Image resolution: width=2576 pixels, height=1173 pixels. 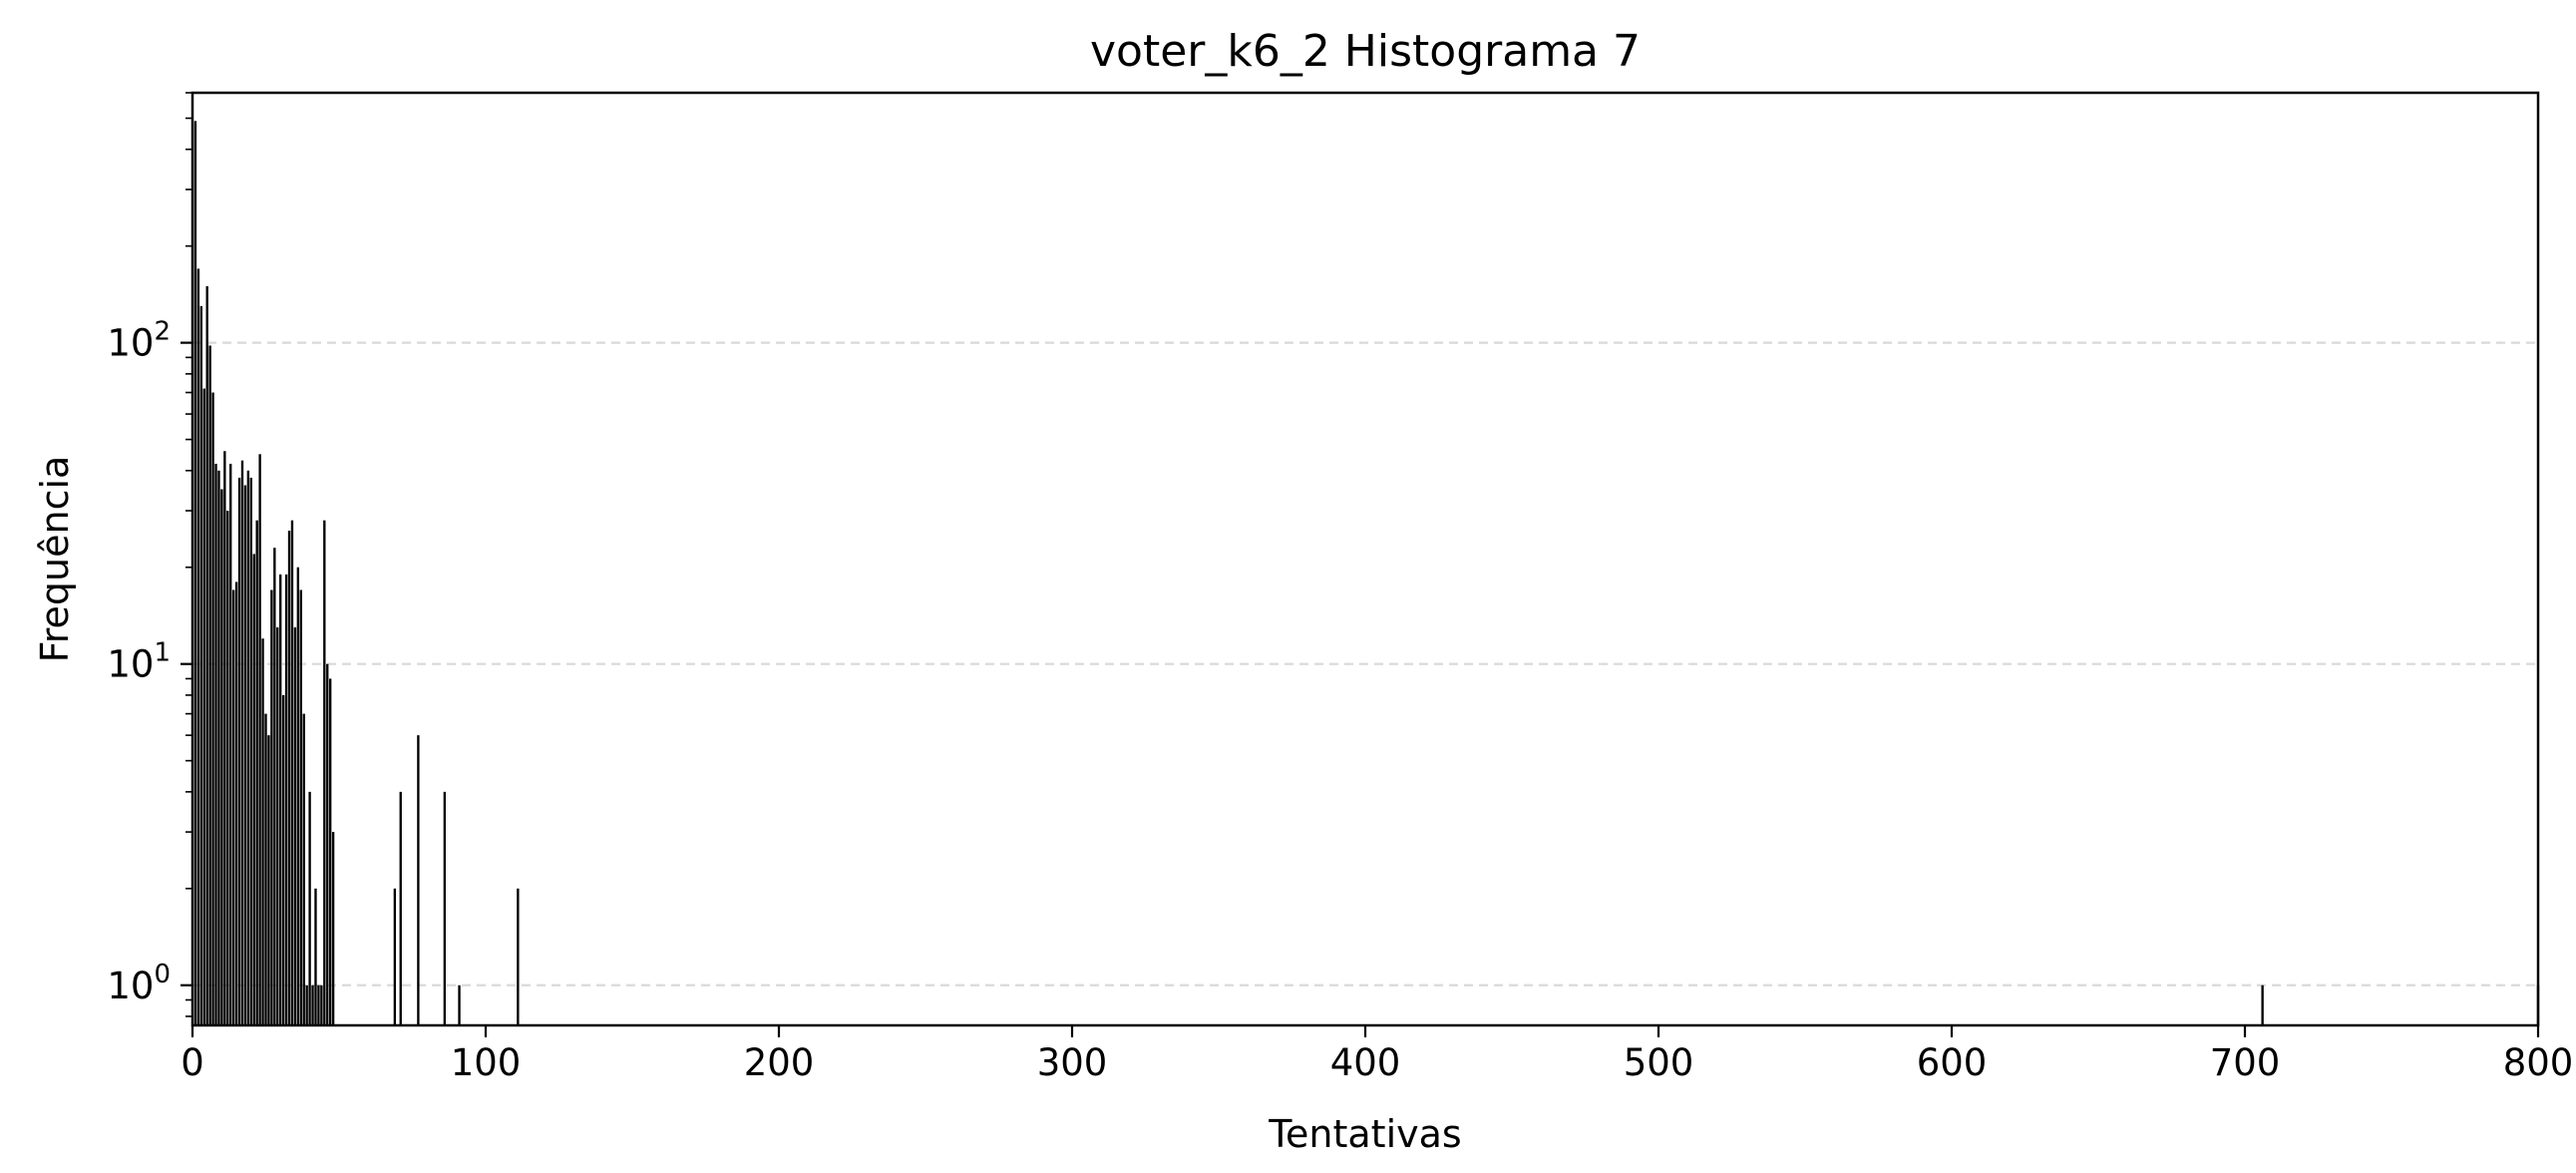 What do you see at coordinates (162, 332) in the screenshot?
I see `y-tick-exponent: 2` at bounding box center [162, 332].